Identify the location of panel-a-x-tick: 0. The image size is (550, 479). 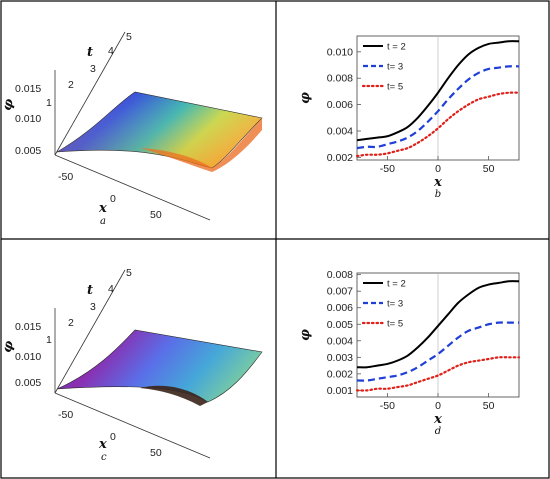
(113, 199).